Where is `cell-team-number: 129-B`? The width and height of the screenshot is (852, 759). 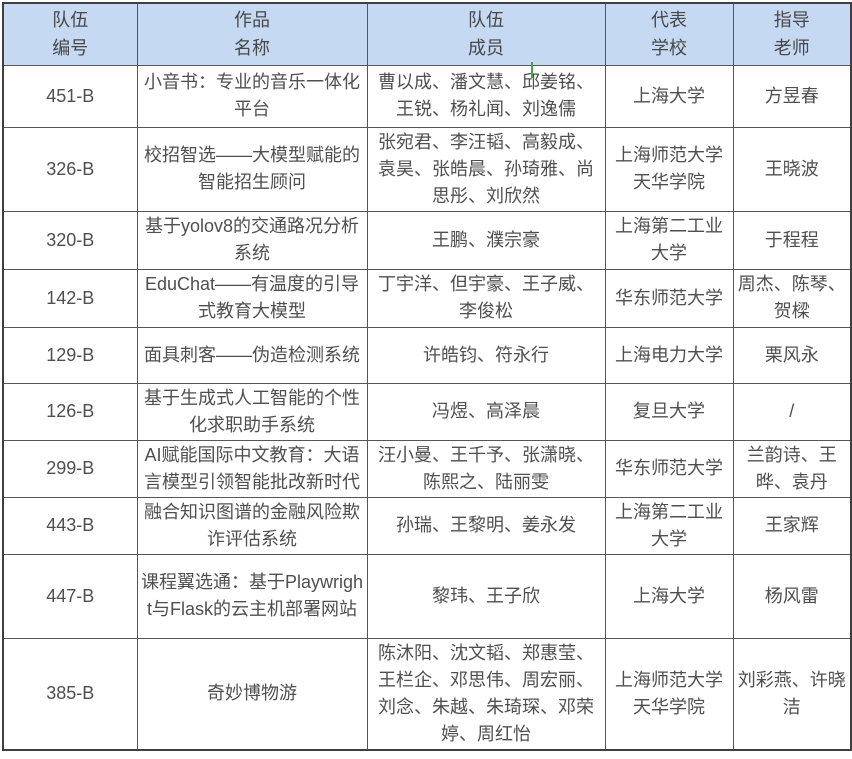 cell-team-number: 129-B is located at coordinates (70, 355).